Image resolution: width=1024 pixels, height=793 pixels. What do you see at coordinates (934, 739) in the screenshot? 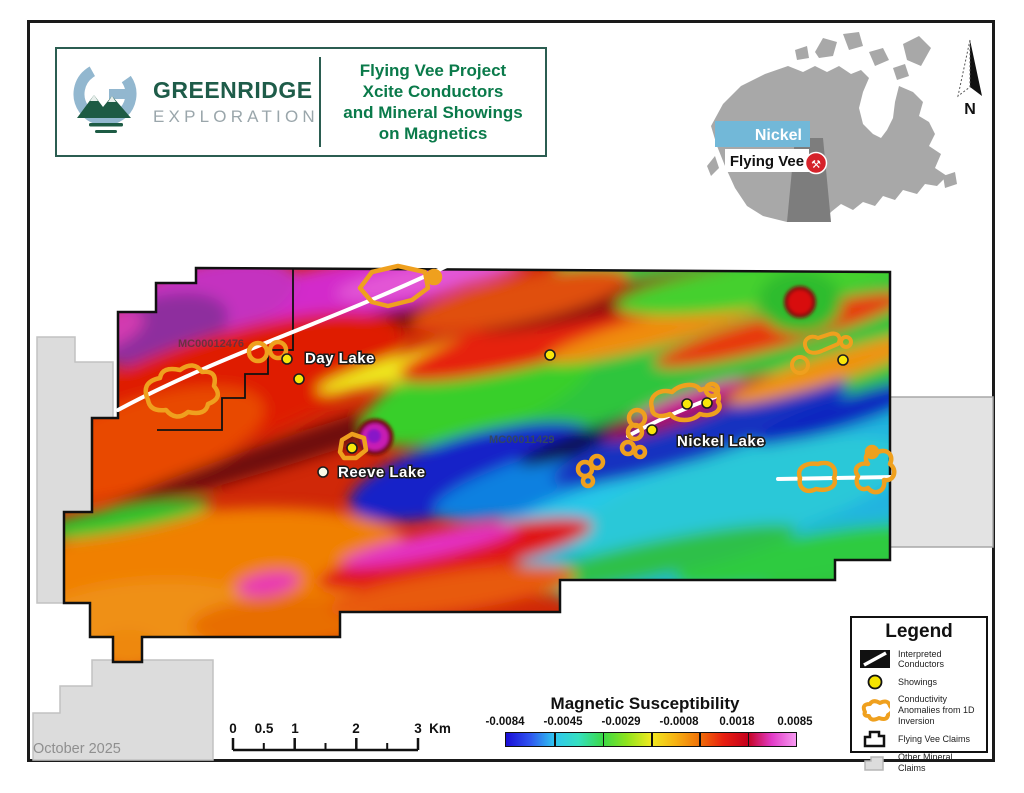
I see `legend-label: Flying Vee Claims` at bounding box center [934, 739].